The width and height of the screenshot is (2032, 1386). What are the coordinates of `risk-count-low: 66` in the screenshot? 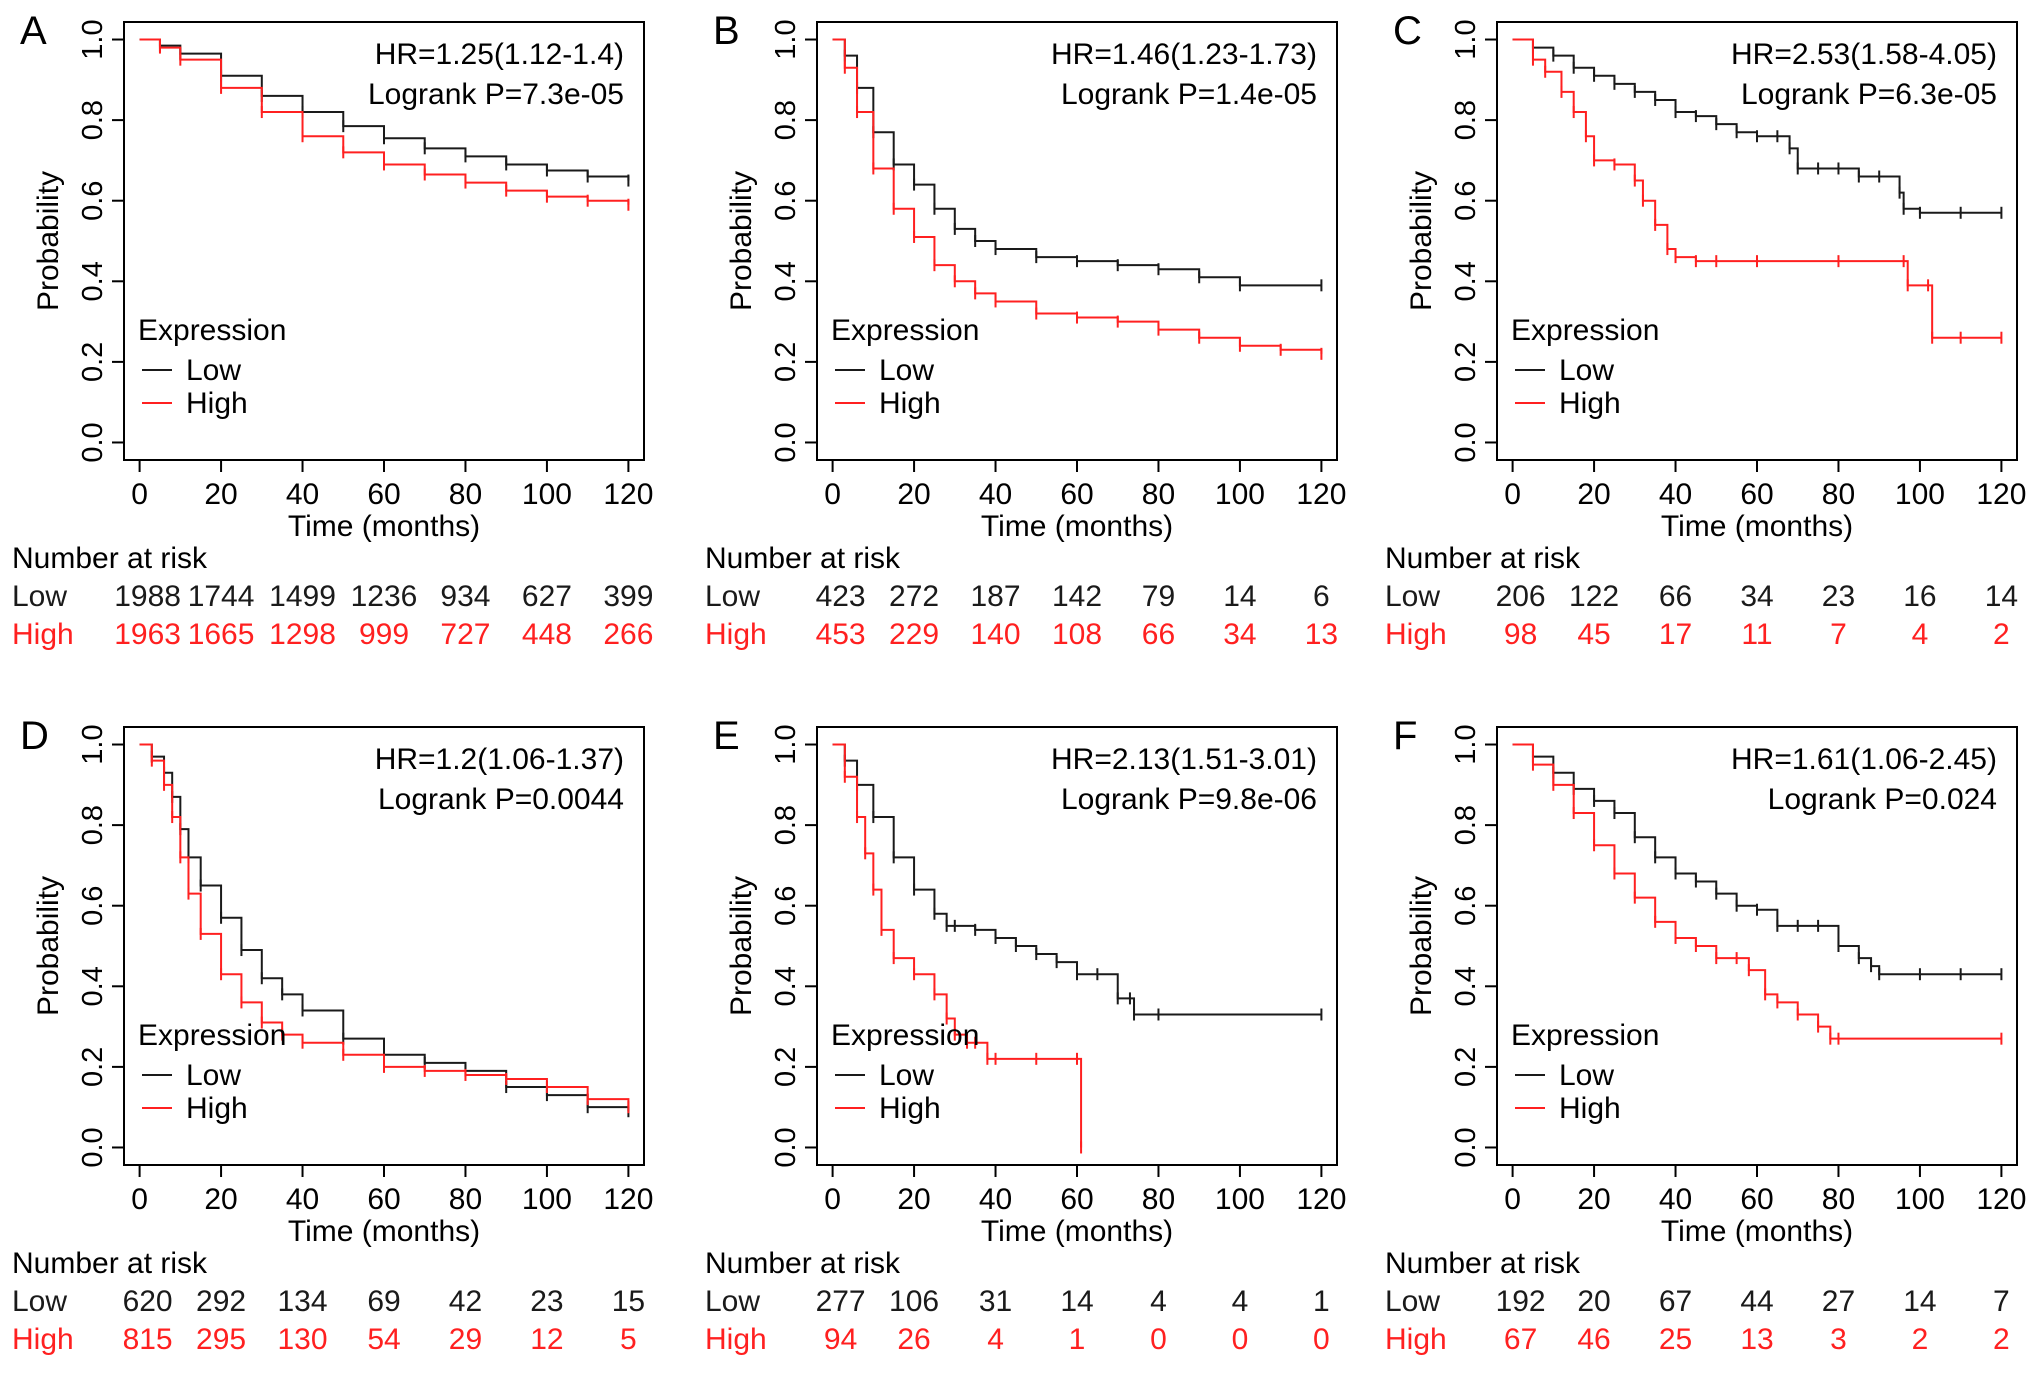 It's located at (1675, 596).